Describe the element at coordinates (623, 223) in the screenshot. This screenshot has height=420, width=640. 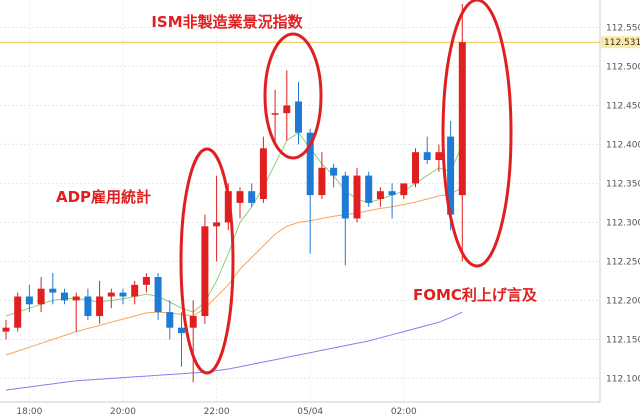
I see `y-tick-label: 112.300` at that location.